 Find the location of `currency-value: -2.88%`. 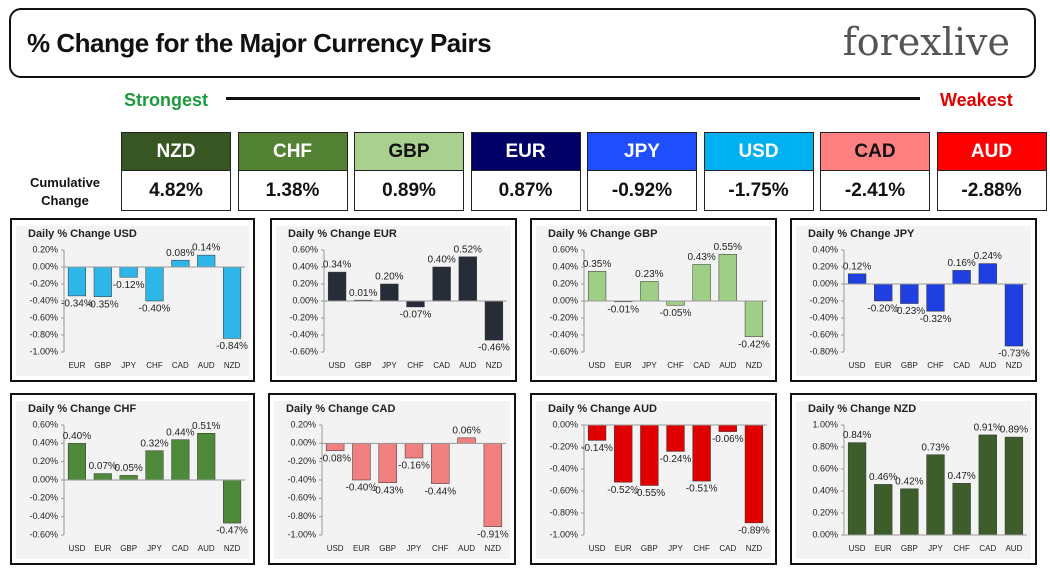

currency-value: -2.88% is located at coordinates (991, 191).